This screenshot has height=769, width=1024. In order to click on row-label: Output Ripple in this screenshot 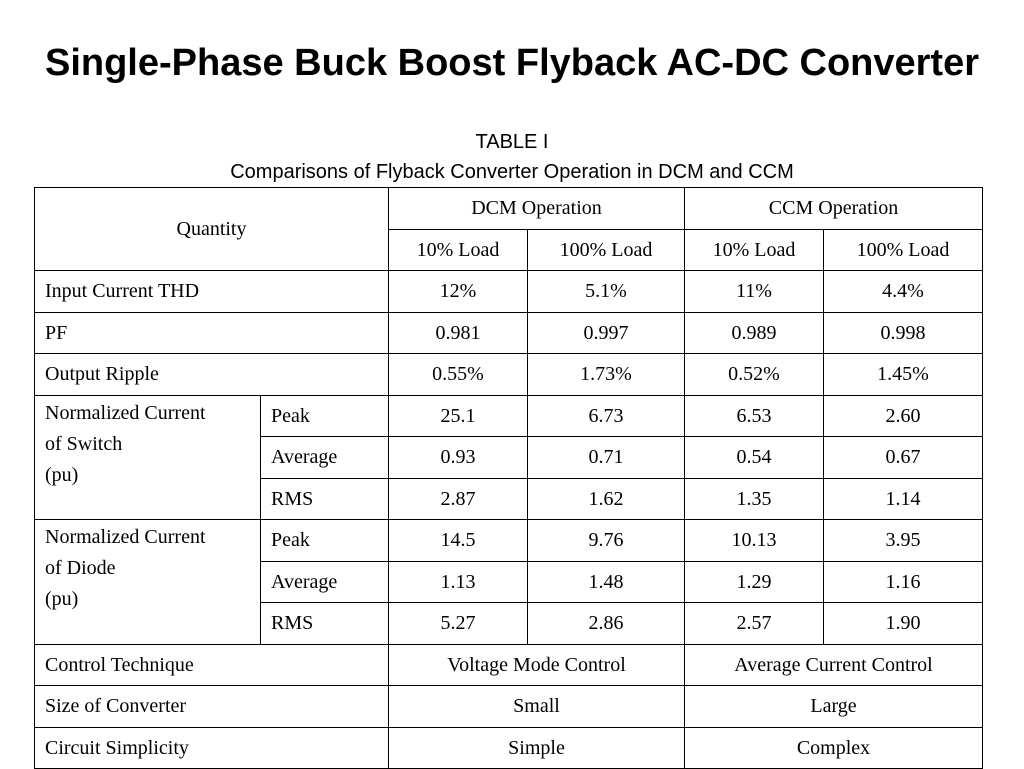, I will do `click(211, 374)`.